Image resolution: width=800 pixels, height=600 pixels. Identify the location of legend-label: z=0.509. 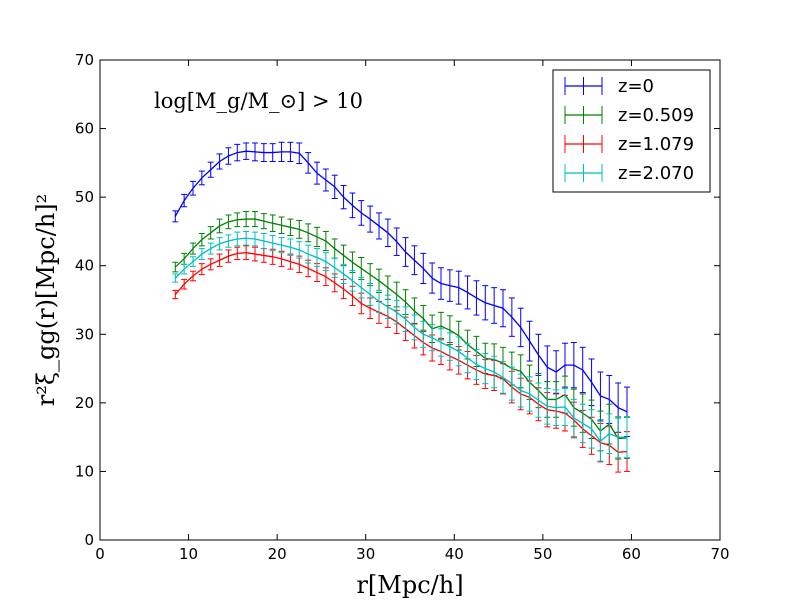
(656, 115).